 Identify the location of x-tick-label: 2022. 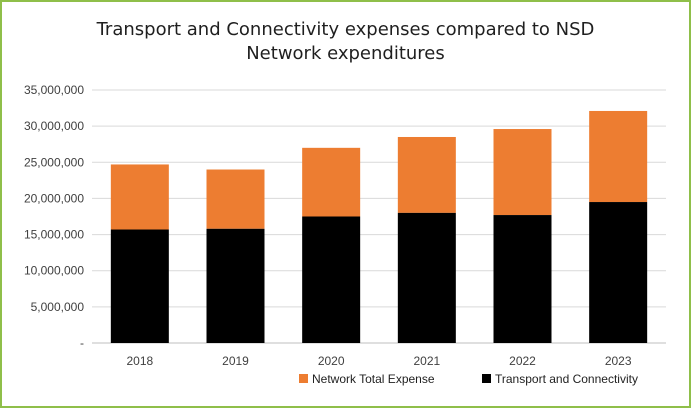
(522, 361).